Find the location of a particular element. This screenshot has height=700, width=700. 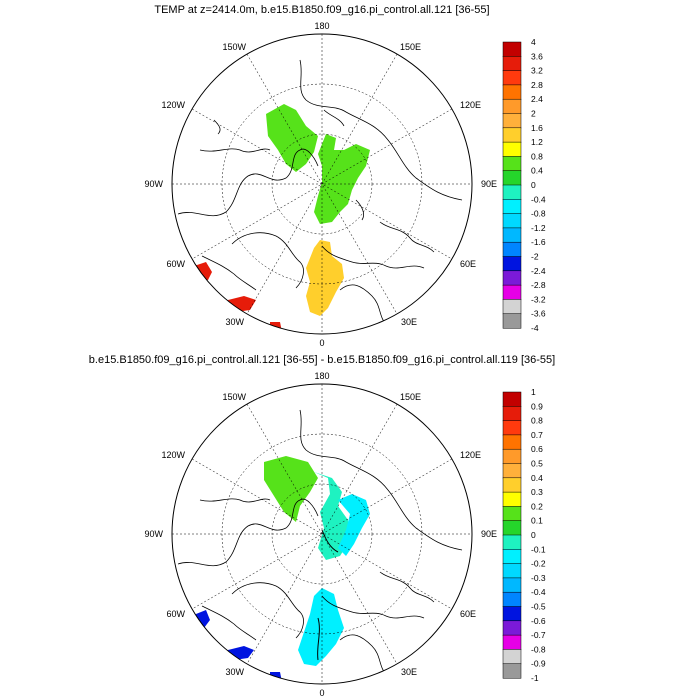

colorbar-tick-label: 2 is located at coordinates (533, 114).